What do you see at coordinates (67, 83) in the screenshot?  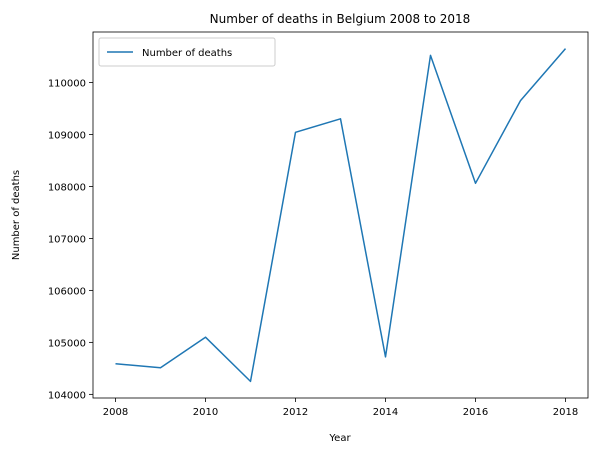 I see `y-tick-label: 110000` at bounding box center [67, 83].